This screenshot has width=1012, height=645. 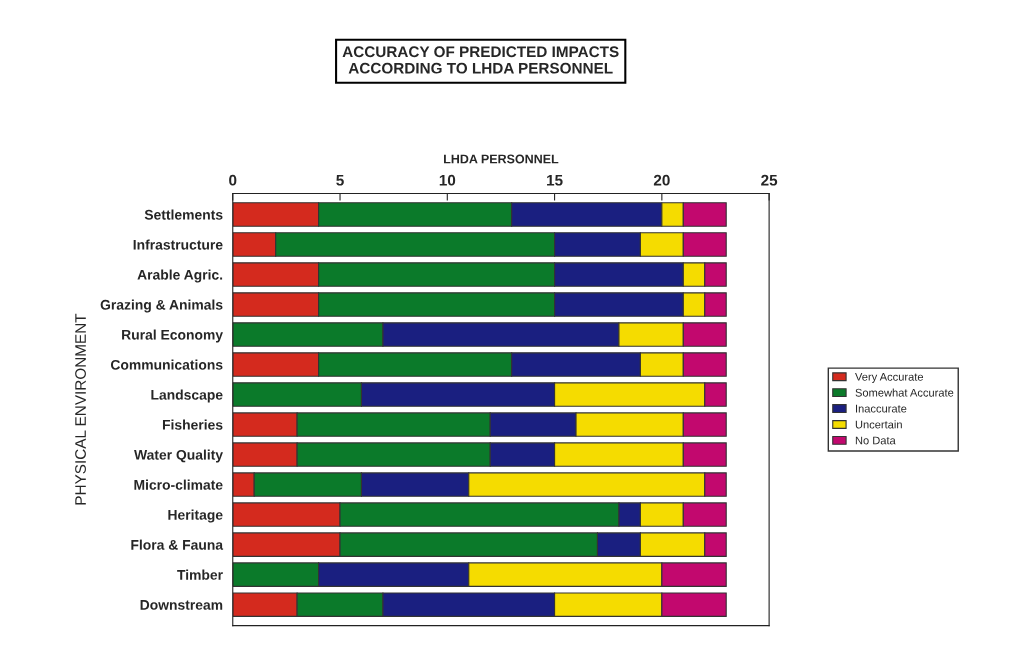 What do you see at coordinates (183, 214) in the screenshot?
I see `y-tick-label: Settlements` at bounding box center [183, 214].